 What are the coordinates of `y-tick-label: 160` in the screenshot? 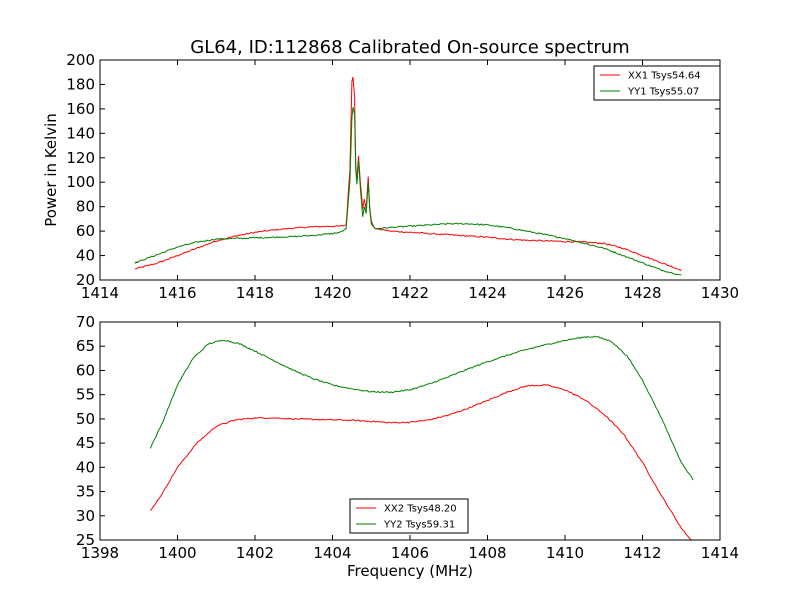 It's located at (80, 109).